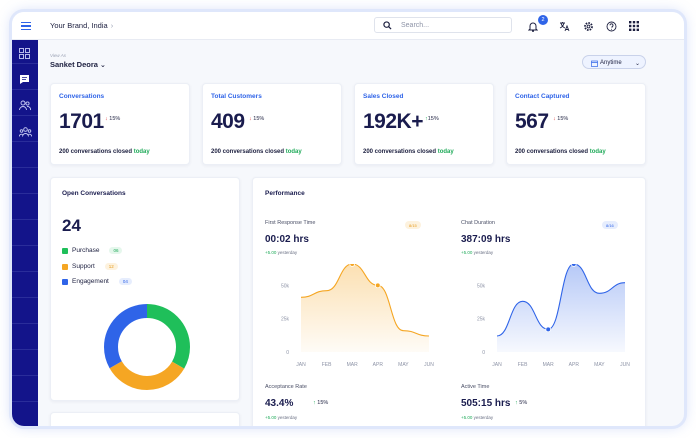 The width and height of the screenshot is (696, 438). I want to click on metric-value: 43.4%, so click(279, 403).